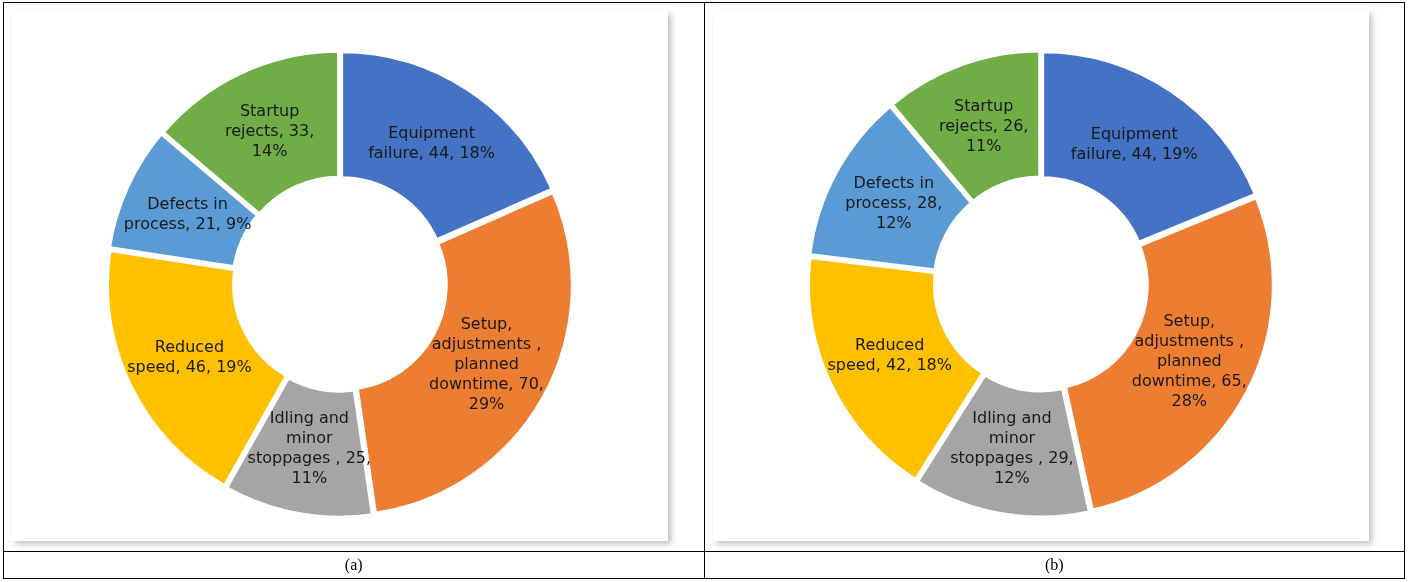 This screenshot has width=1408, height=582. I want to click on slice-label: Startup rejects, 26, 11%, so click(983, 125).